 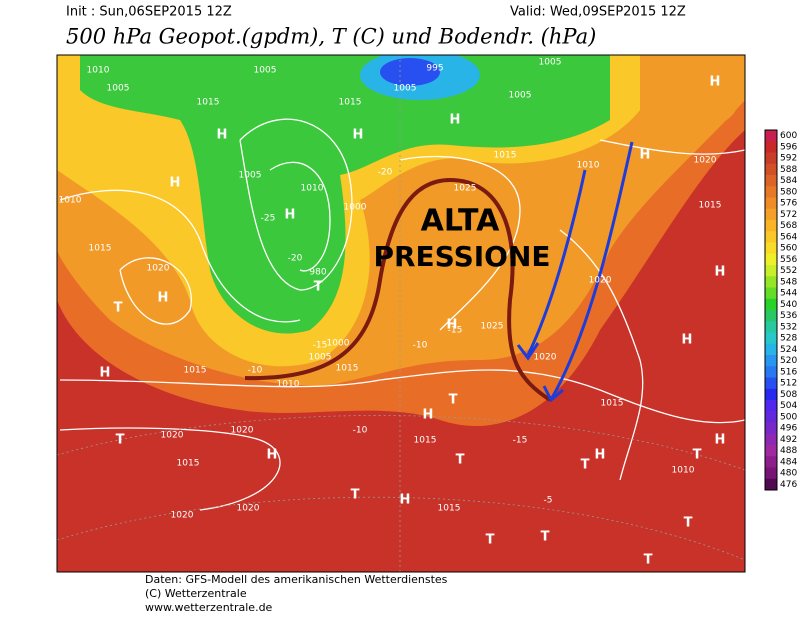 I want to click on init-time: Init : Sun,06SEP2015 12Z, so click(x=149, y=12).